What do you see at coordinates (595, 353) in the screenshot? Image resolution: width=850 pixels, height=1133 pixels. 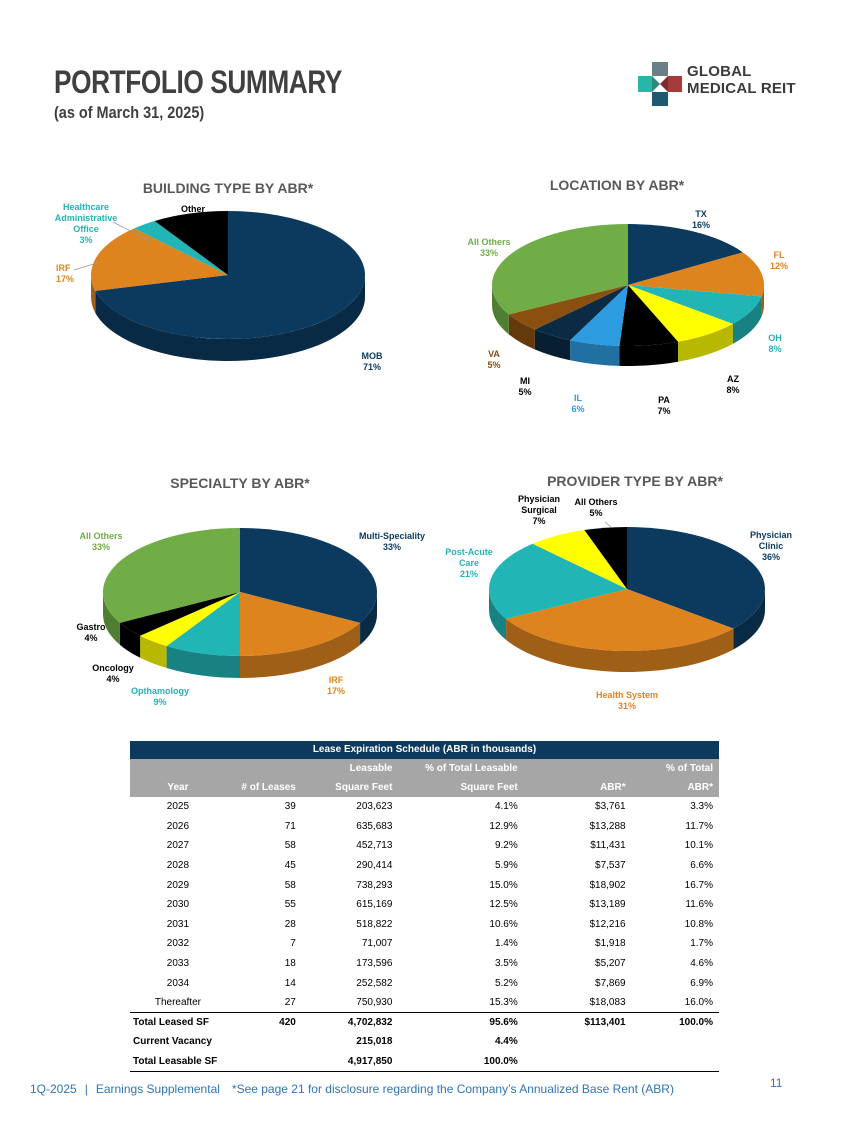 I see `pie-side-il` at bounding box center [595, 353].